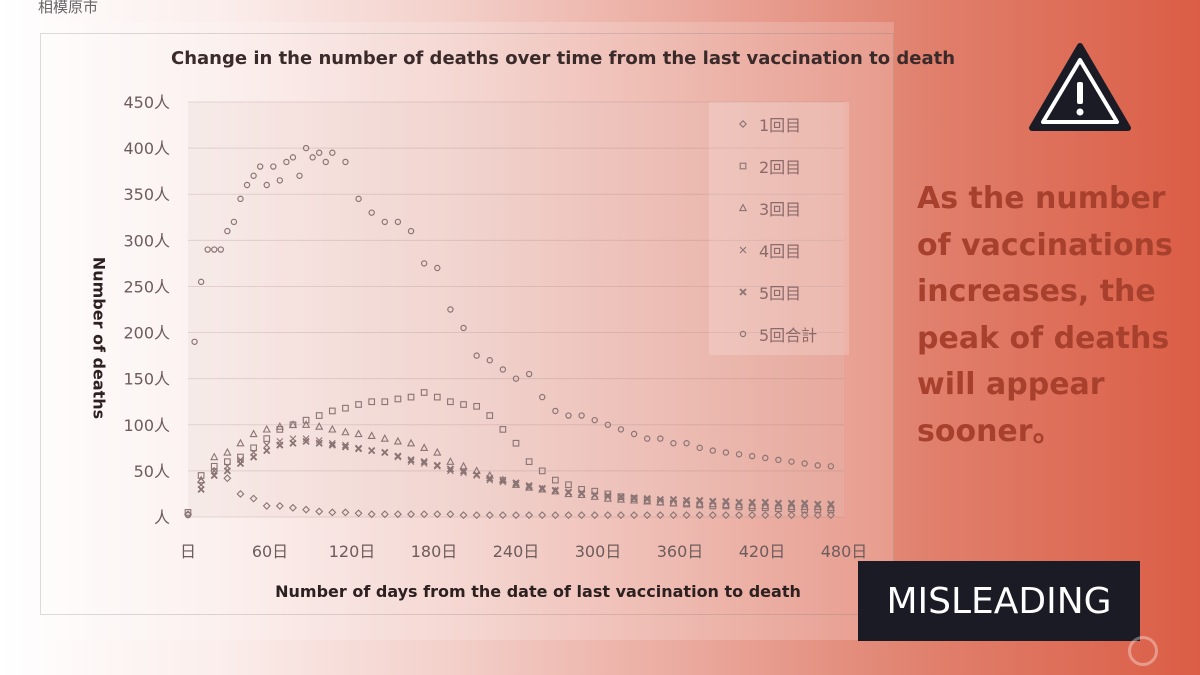 The width and height of the screenshot is (1200, 675). What do you see at coordinates (146, 102) in the screenshot?
I see `y-tick-label: 450人` at bounding box center [146, 102].